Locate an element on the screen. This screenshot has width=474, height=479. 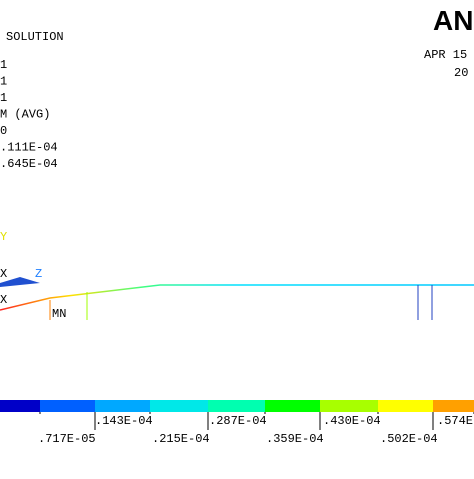
title: SOLUTION is located at coordinates (35, 37).